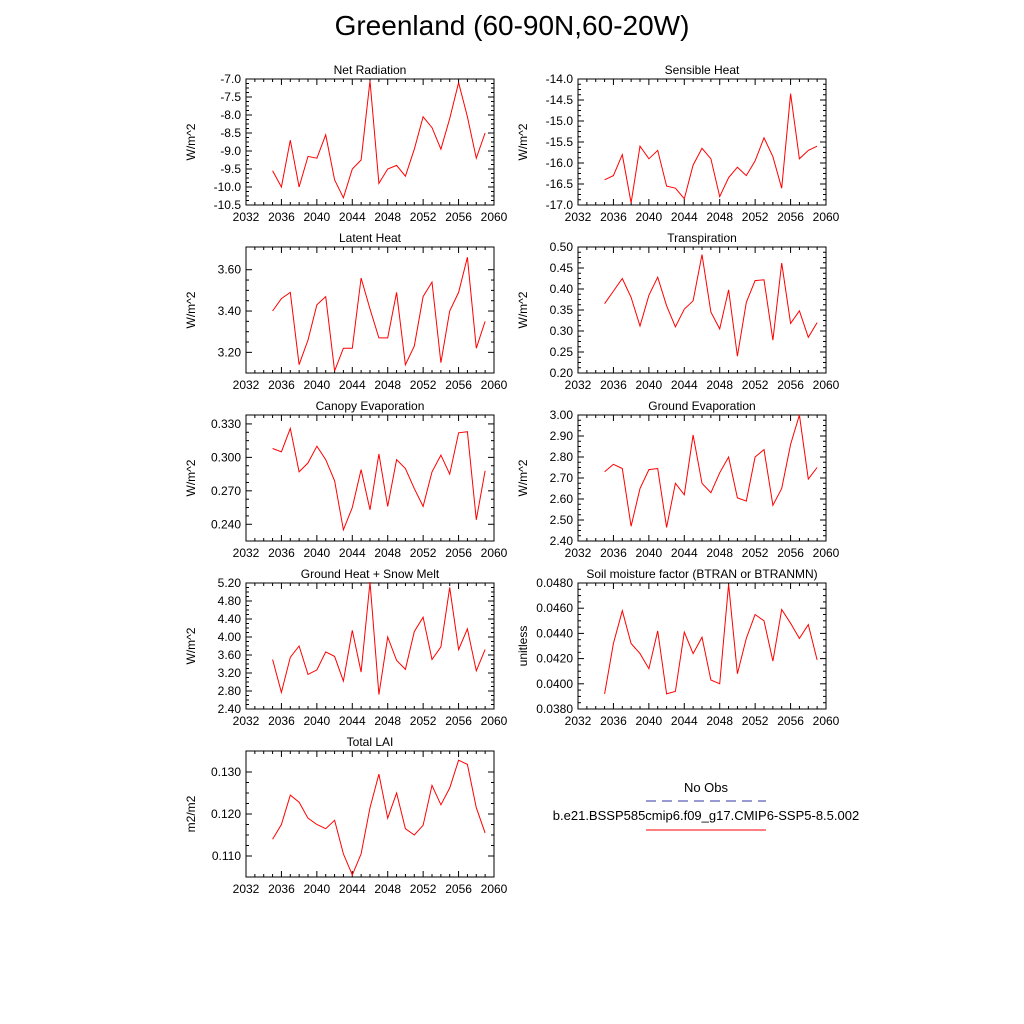 The image size is (1024, 1024). I want to click on y-tick-label: -7.0, so click(230, 79).